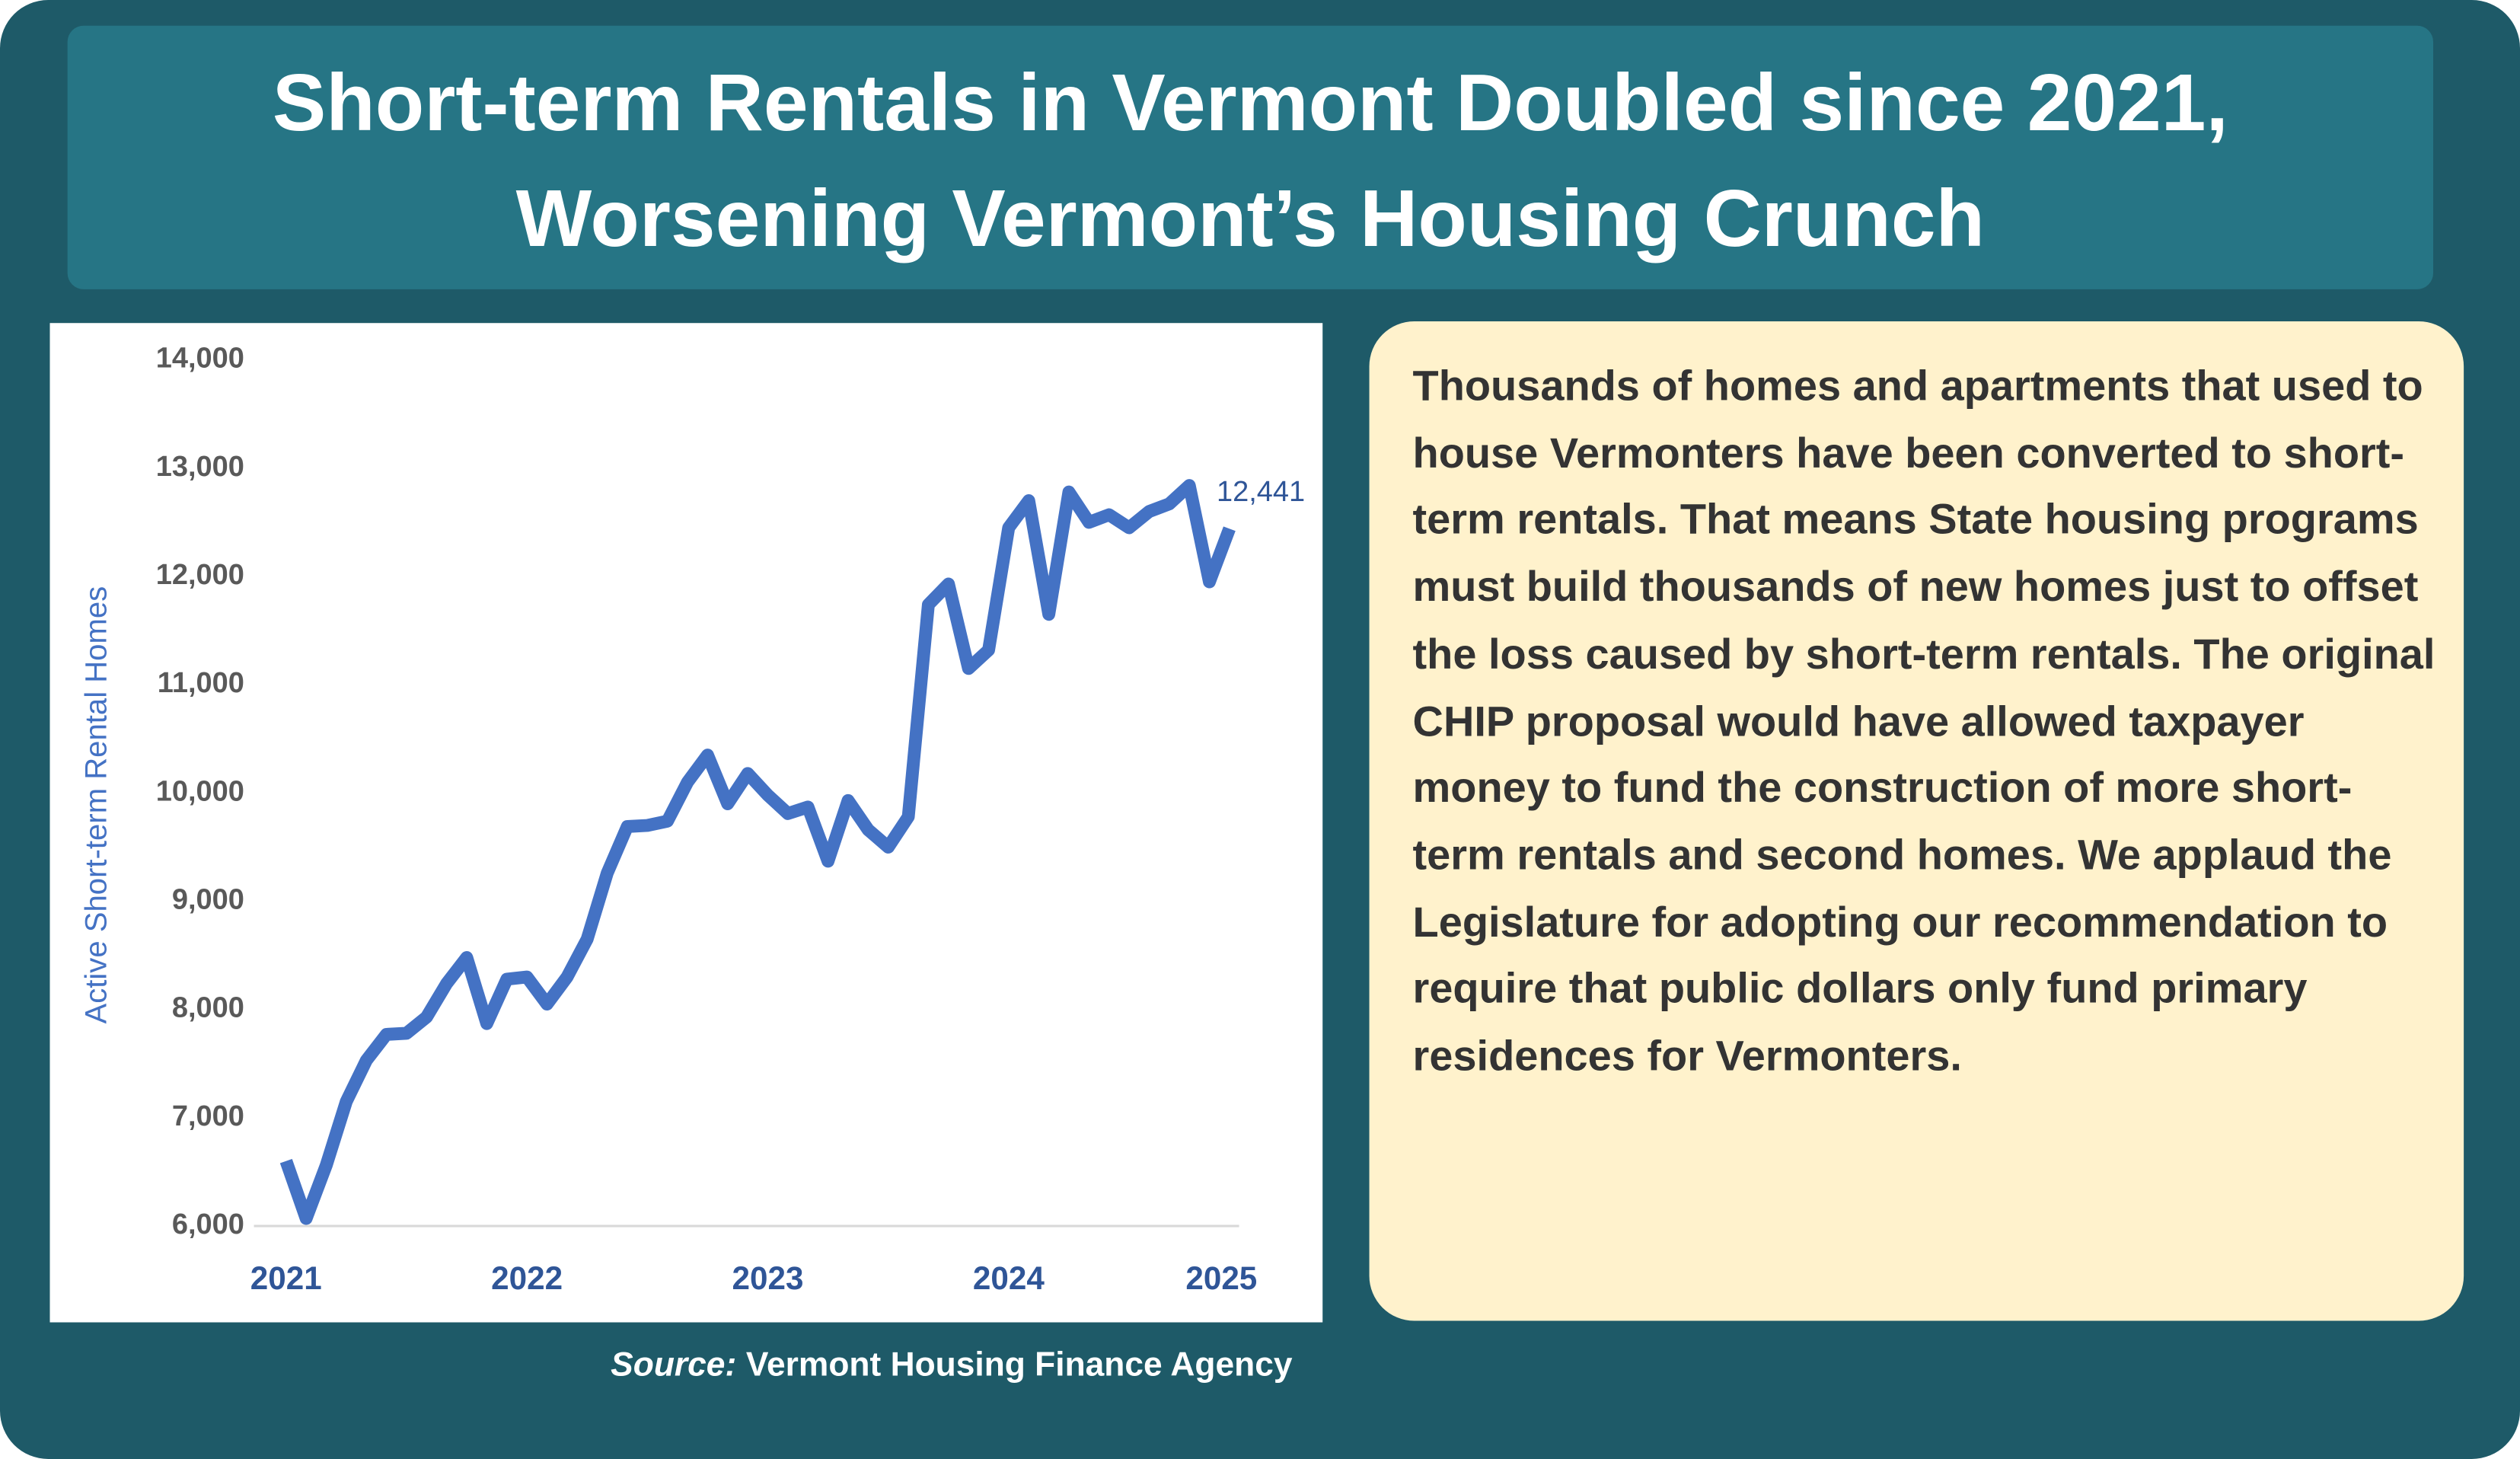 This screenshot has height=1459, width=2520. What do you see at coordinates (208, 1224) in the screenshot?
I see `y-tick-label: 6,000` at bounding box center [208, 1224].